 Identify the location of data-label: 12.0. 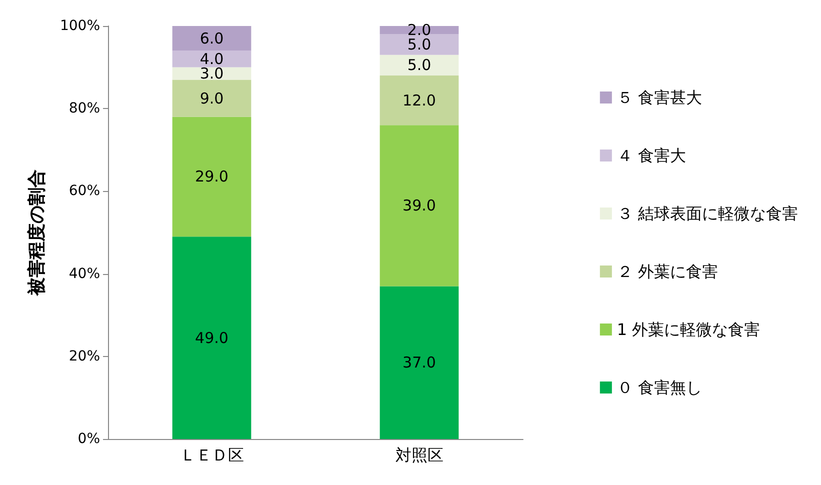
(419, 100).